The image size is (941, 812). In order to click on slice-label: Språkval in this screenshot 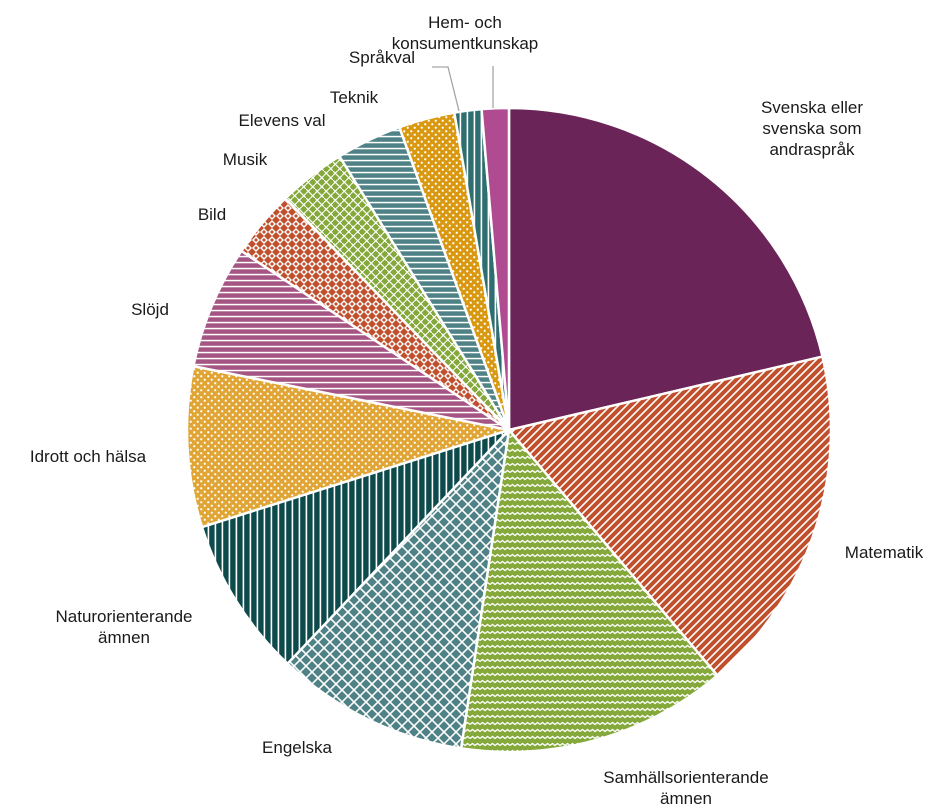, I will do `click(382, 57)`.